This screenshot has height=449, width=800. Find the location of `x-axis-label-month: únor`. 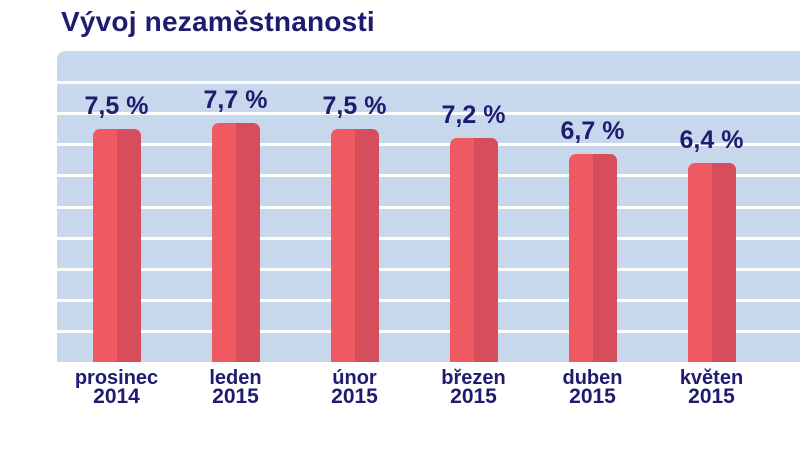

x-axis-label-month: únor is located at coordinates (354, 378).